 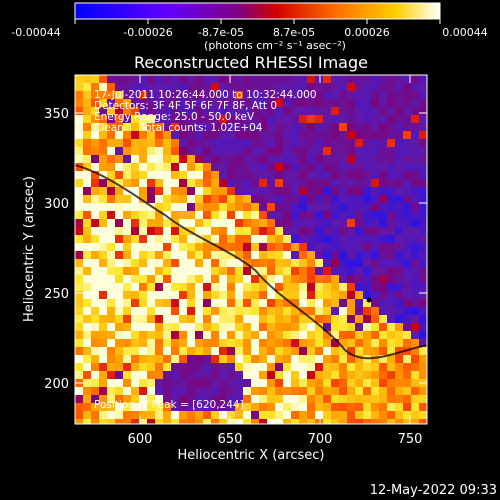 What do you see at coordinates (410, 439) in the screenshot?
I see `x-tick-label: 750` at bounding box center [410, 439].